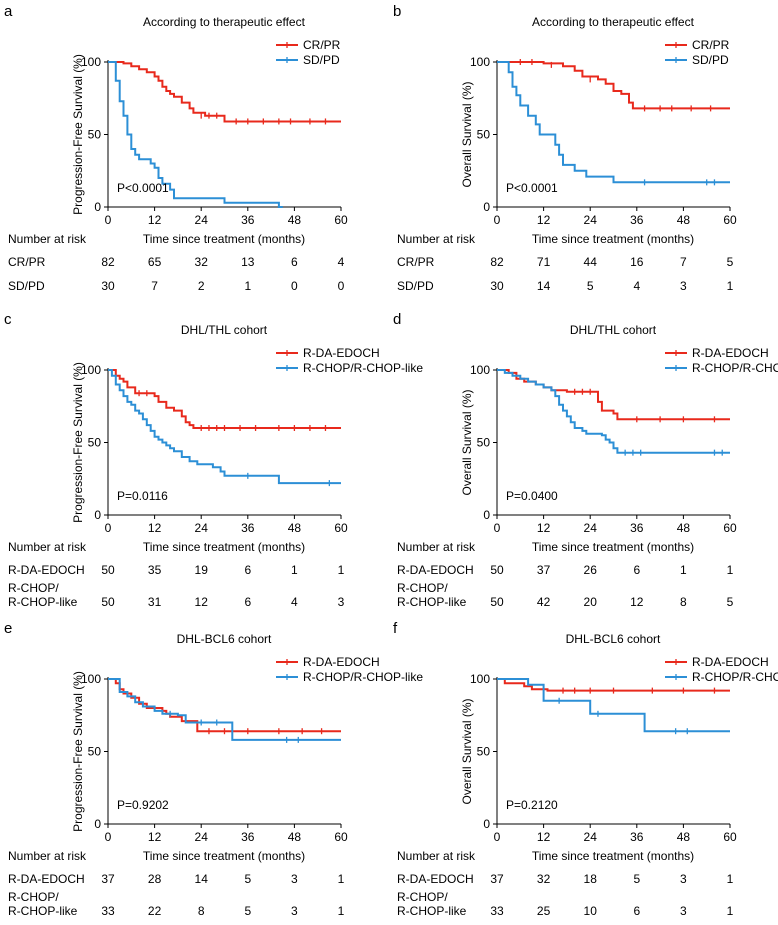  Describe the element at coordinates (202, 879) in the screenshot. I see `risk-count: 14` at that location.